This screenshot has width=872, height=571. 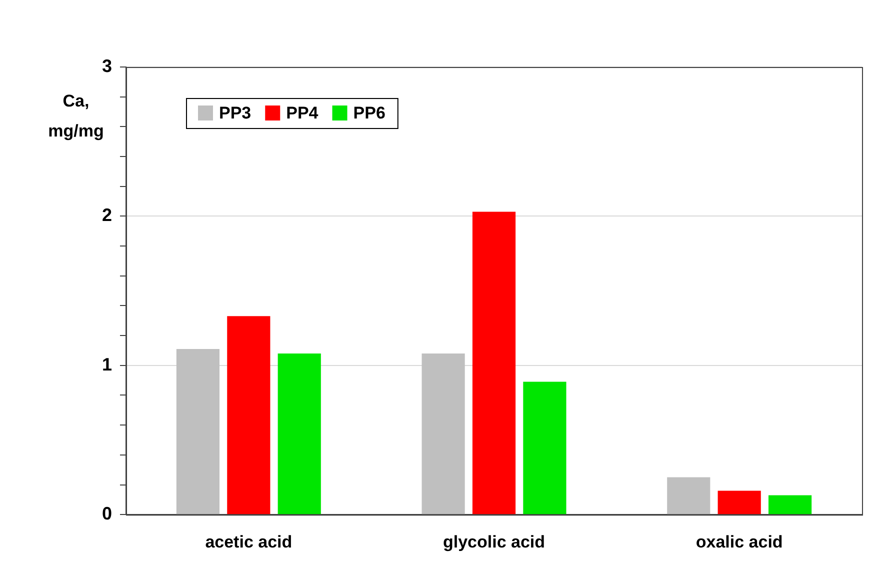 I want to click on legend-label: PP3, so click(x=235, y=113).